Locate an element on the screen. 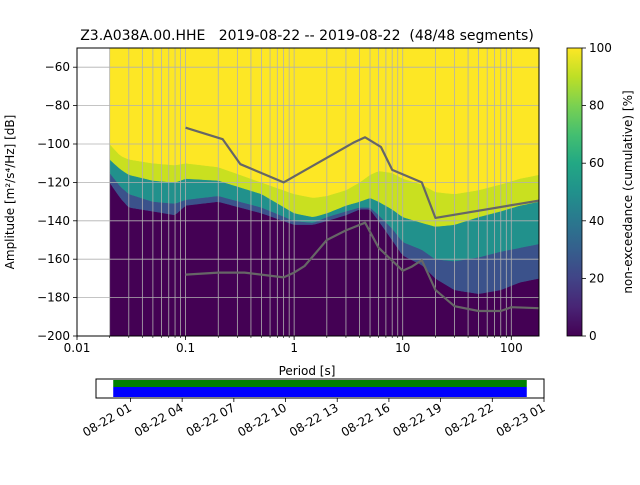 Image resolution: width=640 pixels, height=485 pixels. y-tick-label: −60 is located at coordinates (57, 67).